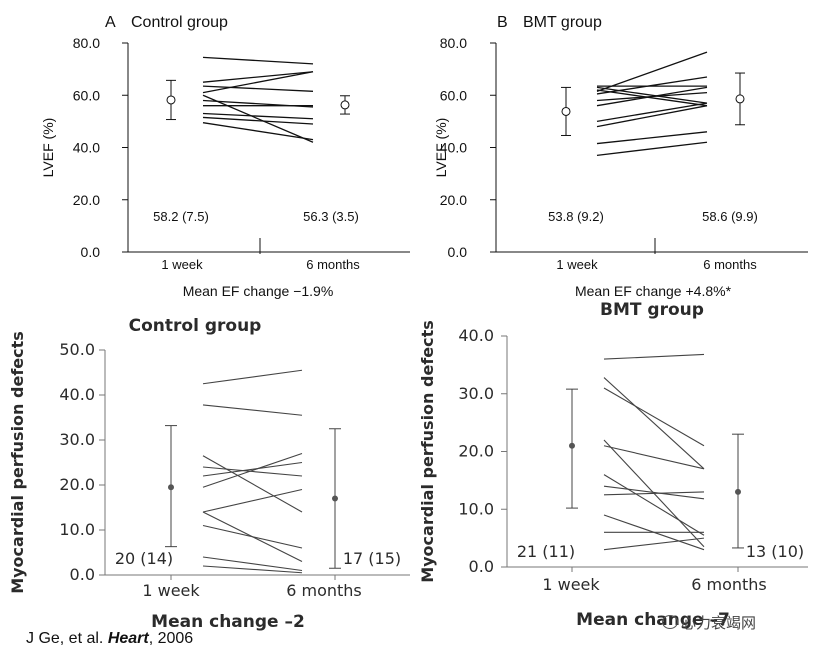 This screenshot has width=820, height=659. What do you see at coordinates (453, 200) in the screenshot?
I see `panel-b-y-tick-label: 20.0` at bounding box center [453, 200].